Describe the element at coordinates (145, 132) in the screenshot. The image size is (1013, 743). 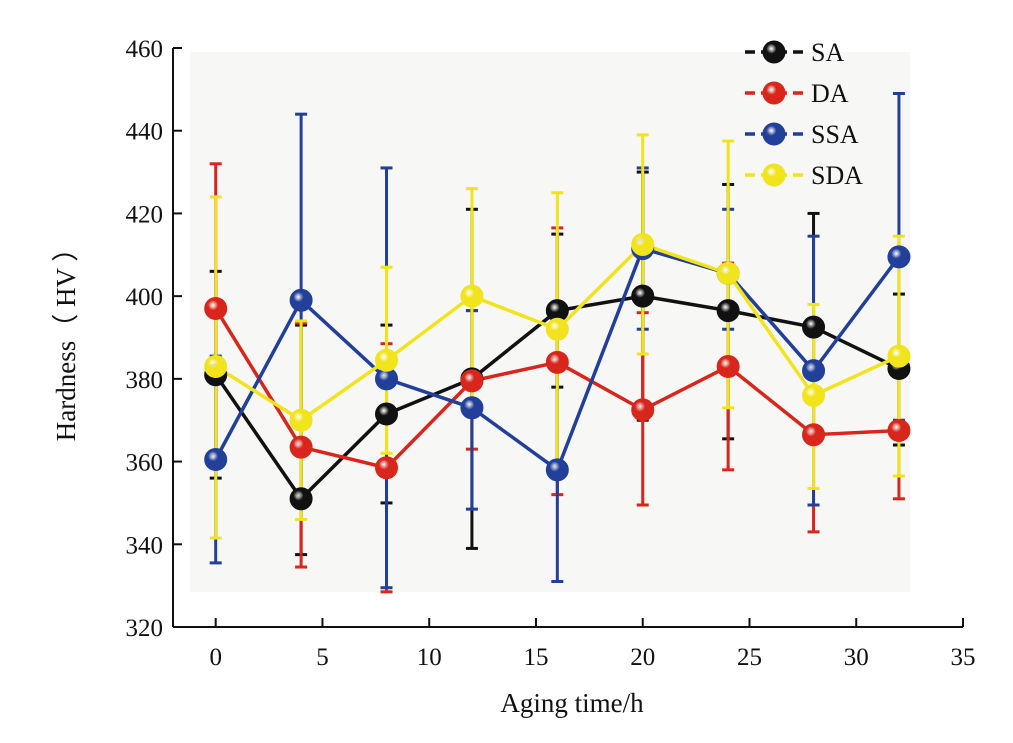
I see `y-tick-label: 440` at that location.